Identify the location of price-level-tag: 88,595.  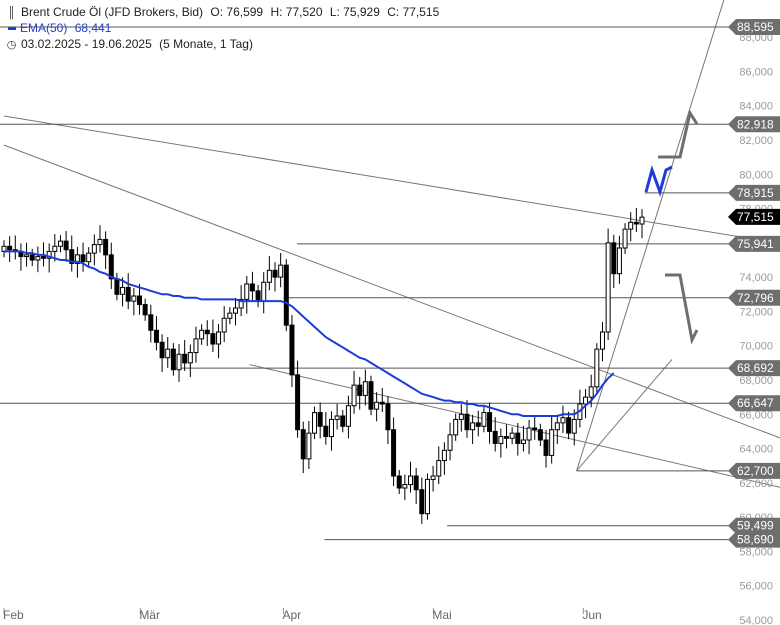
(755, 27).